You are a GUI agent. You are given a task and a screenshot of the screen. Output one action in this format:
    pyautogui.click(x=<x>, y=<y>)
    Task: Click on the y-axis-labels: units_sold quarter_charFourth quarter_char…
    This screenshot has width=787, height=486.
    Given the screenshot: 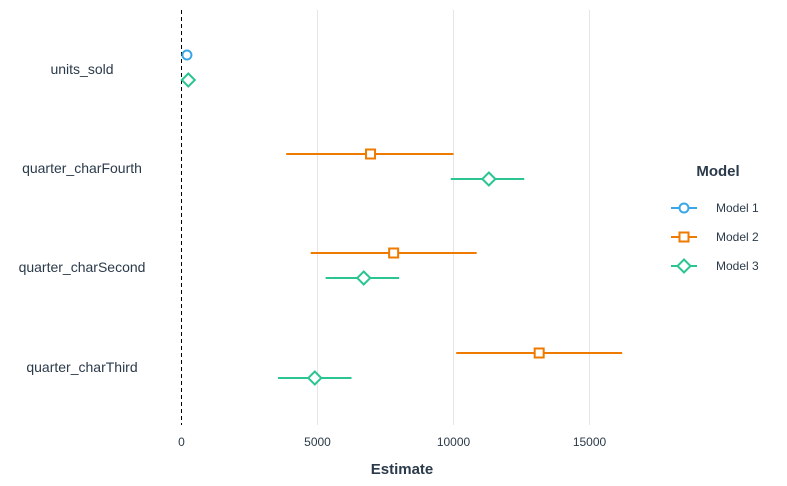 What is the action you would take?
    pyautogui.click(x=82, y=218)
    